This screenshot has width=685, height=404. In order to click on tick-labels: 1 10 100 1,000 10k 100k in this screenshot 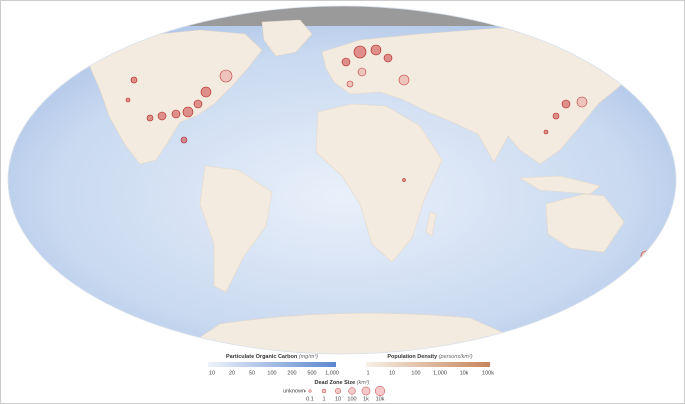, I will do `click(430, 373)`.